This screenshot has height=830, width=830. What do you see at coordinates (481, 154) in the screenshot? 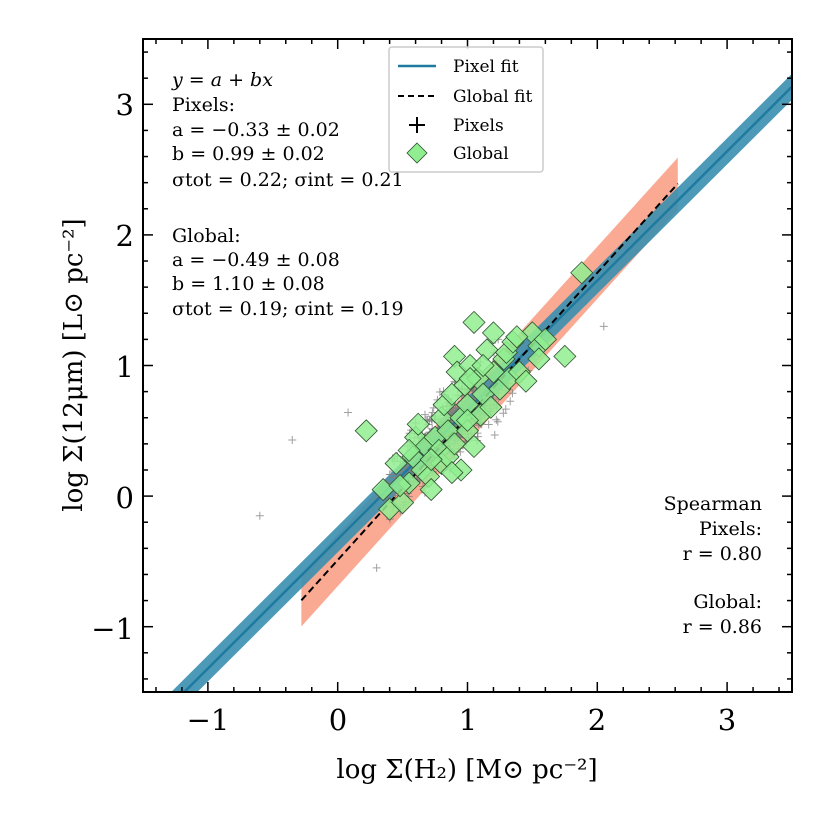
I see `legend-label: Global` at bounding box center [481, 154].